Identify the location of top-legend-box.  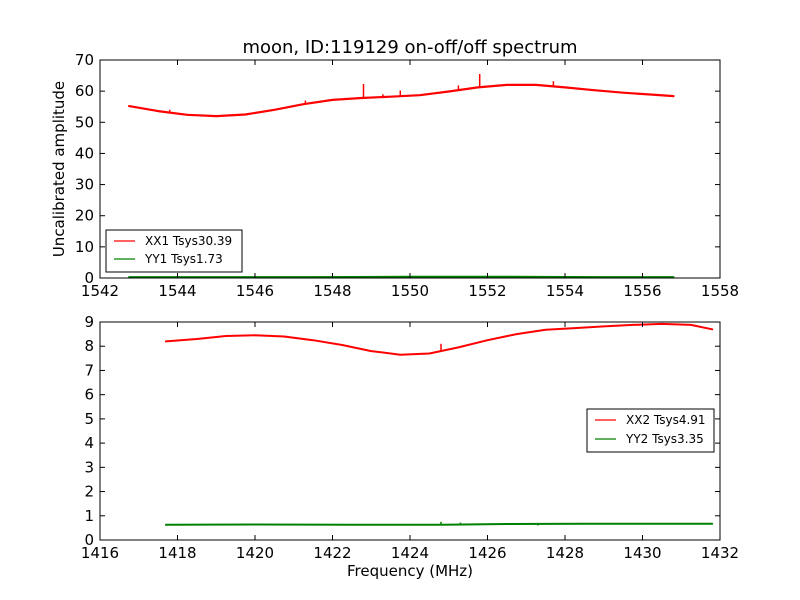
(174, 251).